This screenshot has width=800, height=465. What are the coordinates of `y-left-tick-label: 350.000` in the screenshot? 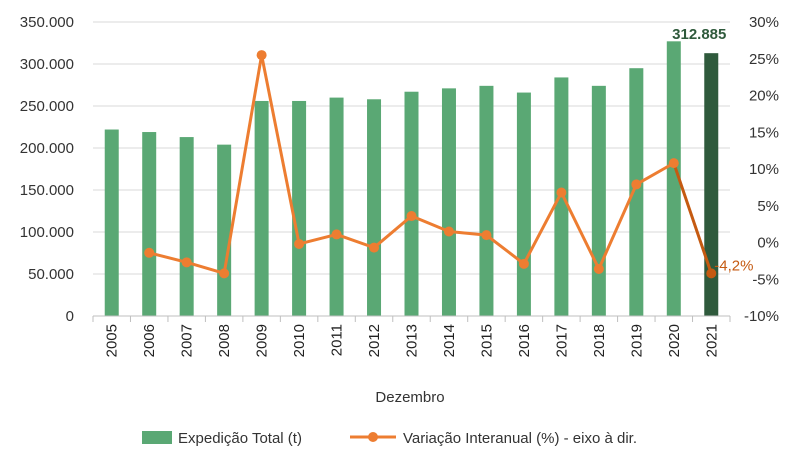 It's located at (47, 22).